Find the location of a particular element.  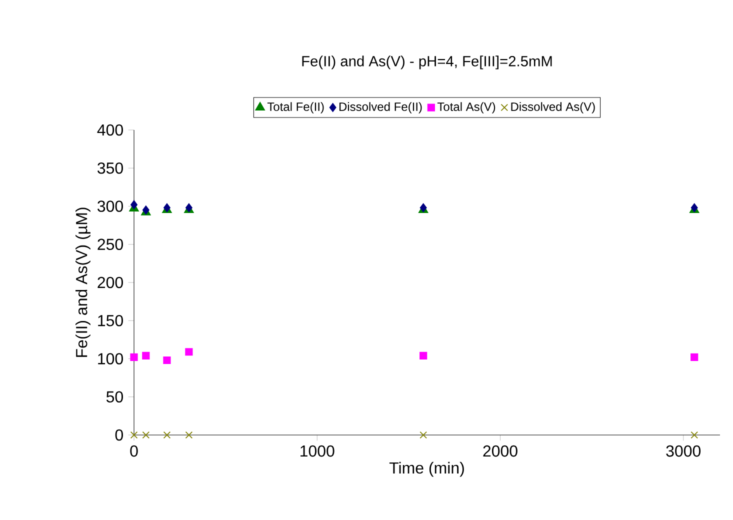

y-tick-label: 150 is located at coordinates (110, 320).